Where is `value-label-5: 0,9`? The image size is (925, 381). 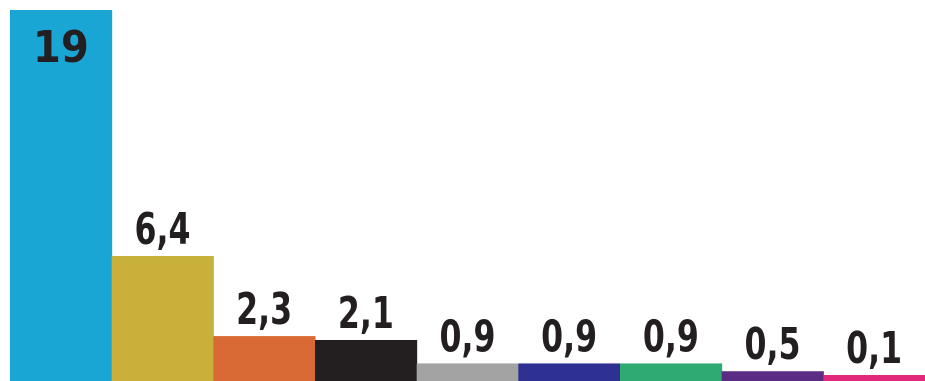
value-label-5: 0,9 is located at coordinates (468, 336).